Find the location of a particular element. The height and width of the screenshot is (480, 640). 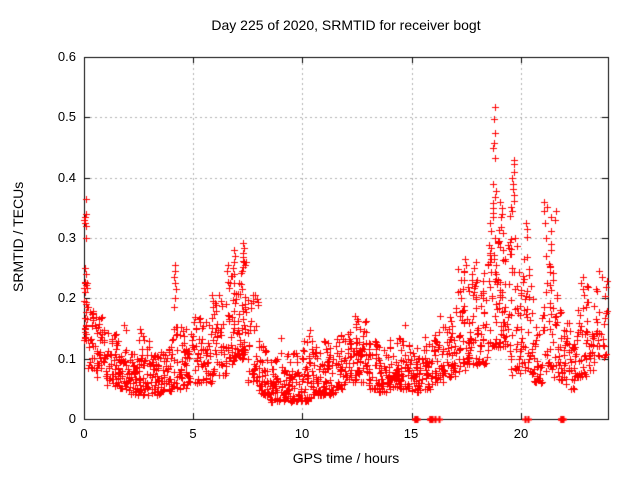

x-tick-label: 20 is located at coordinates (521, 433).